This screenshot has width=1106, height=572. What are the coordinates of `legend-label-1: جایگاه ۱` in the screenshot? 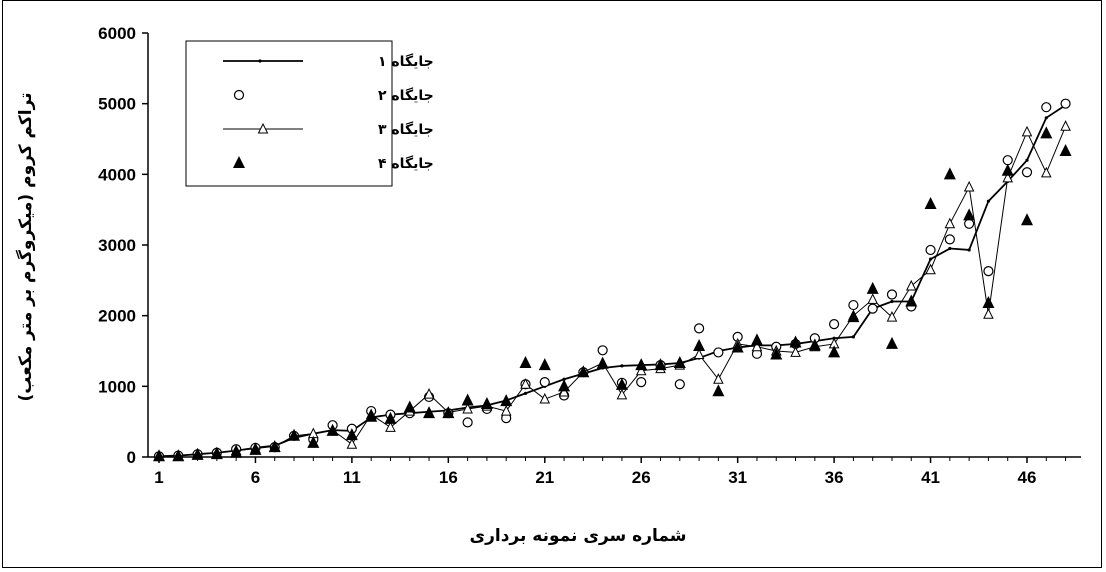 It's located at (406, 61).